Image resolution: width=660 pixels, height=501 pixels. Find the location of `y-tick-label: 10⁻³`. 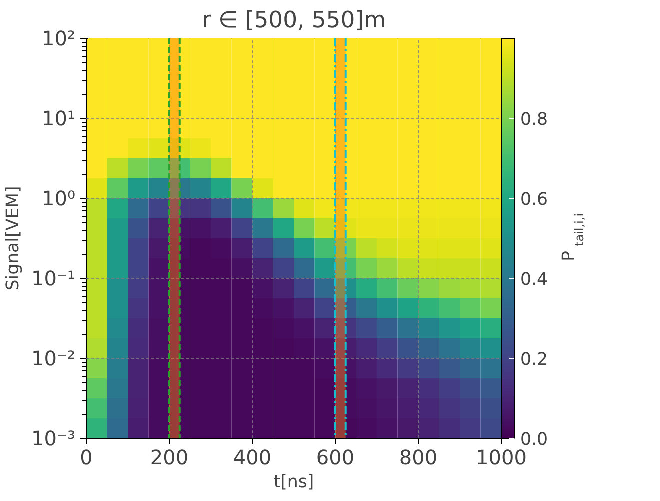

y-tick-label: 10⁻³ is located at coordinates (53, 438).